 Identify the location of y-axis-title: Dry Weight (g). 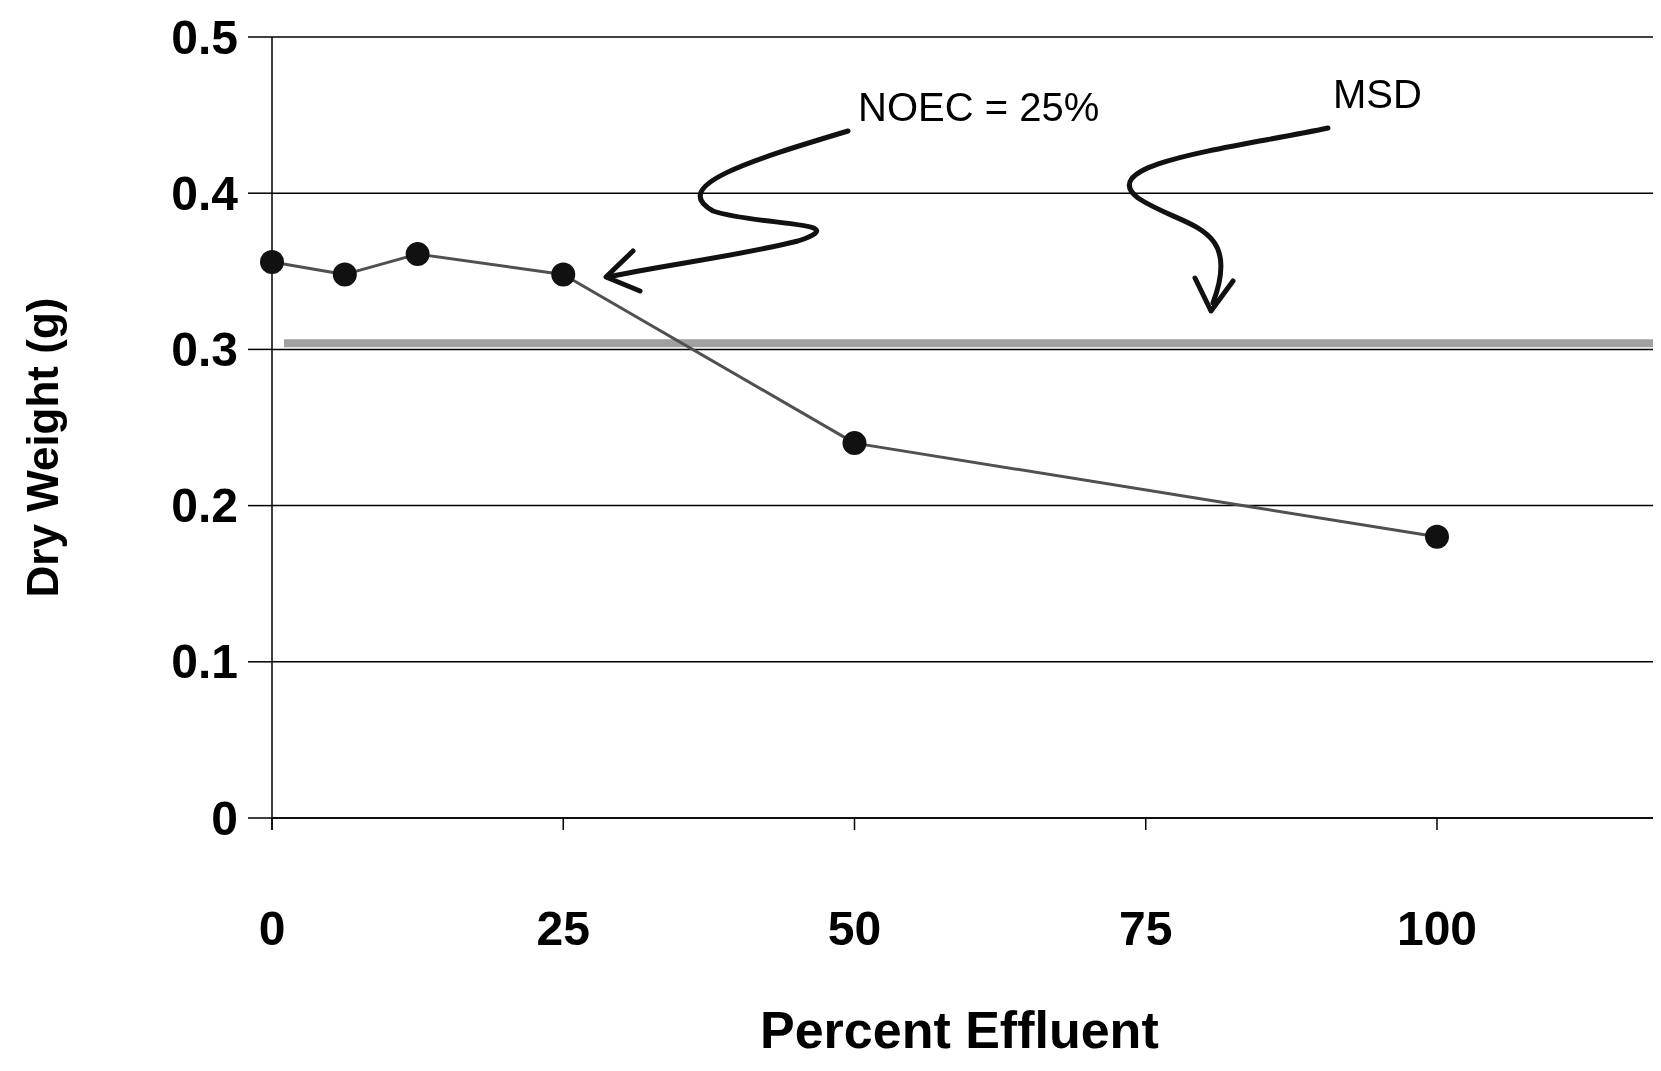
(42, 447).